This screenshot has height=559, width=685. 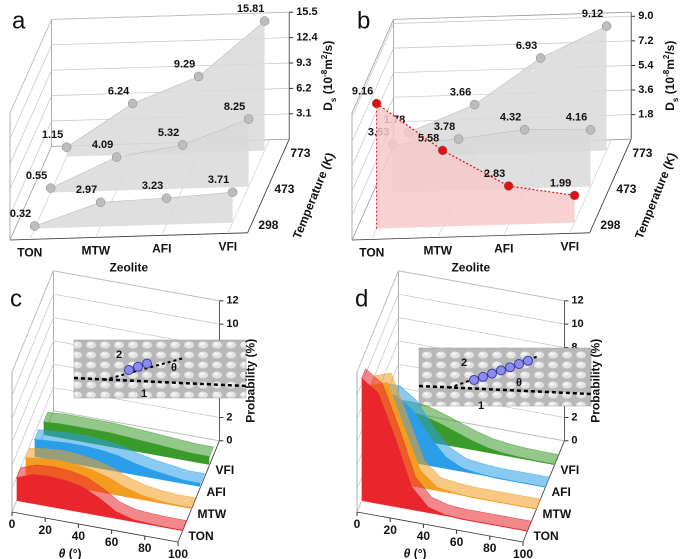 What do you see at coordinates (428, 138) in the screenshot?
I see `value-label: 5.58` at bounding box center [428, 138].